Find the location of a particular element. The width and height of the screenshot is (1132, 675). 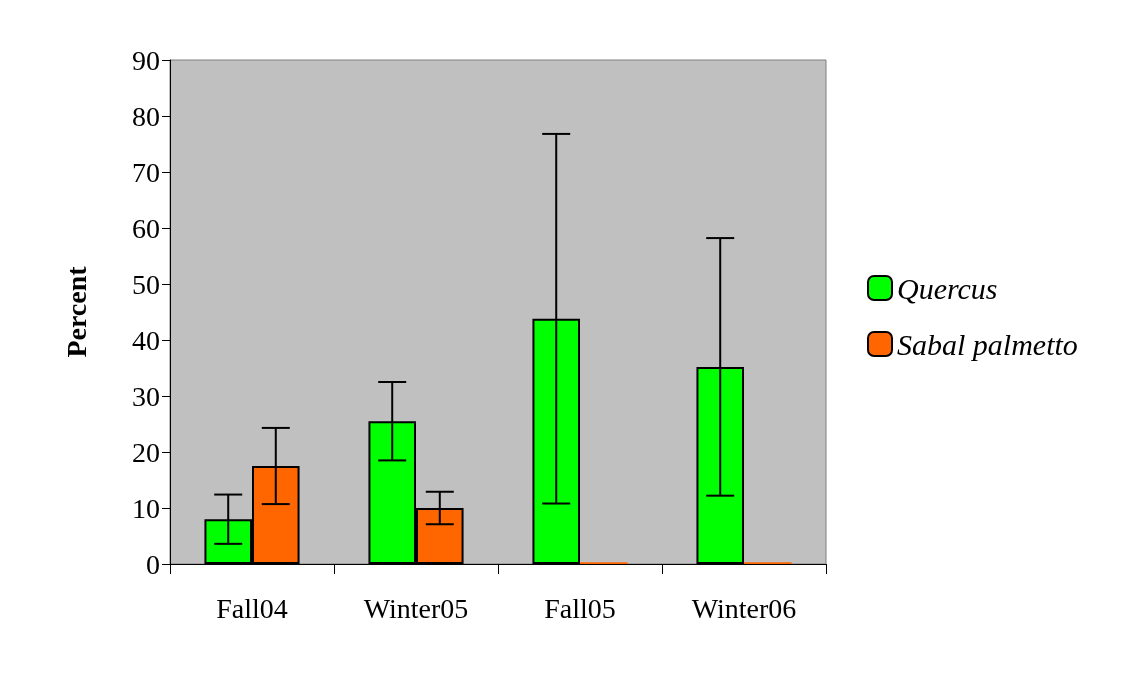

y-tick-label: 70 is located at coordinates (146, 172).